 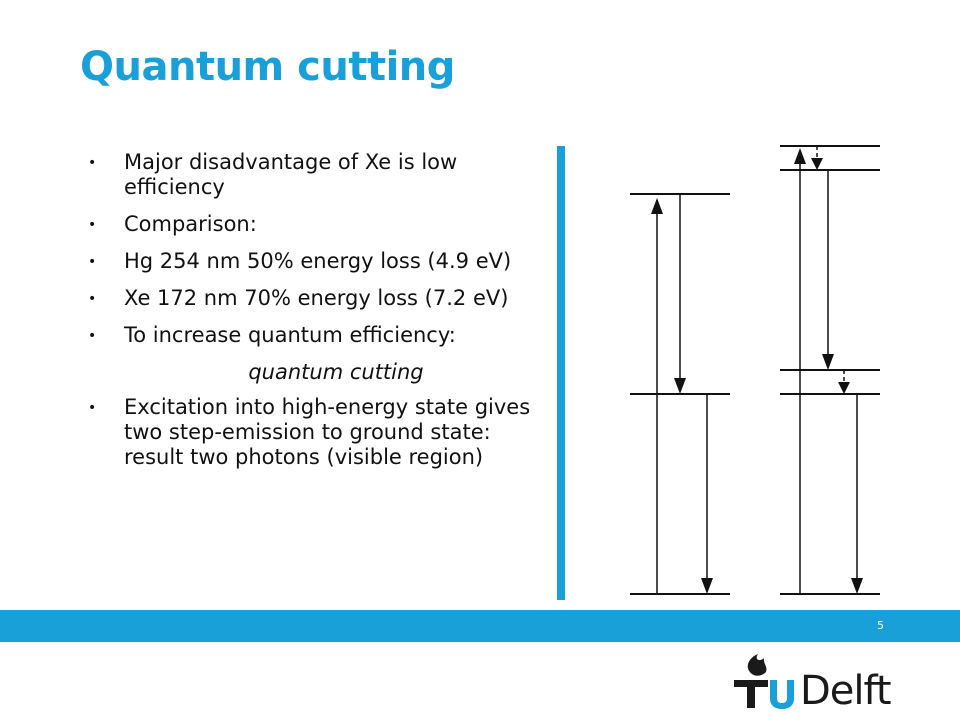 I want to click on flame-icon, so click(x=757, y=665).